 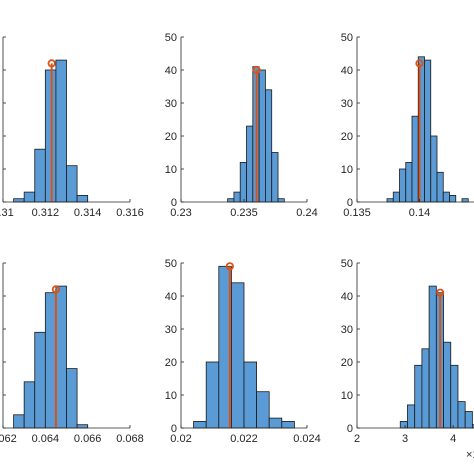 I want to click on histogram-panel-5-x-tick-label: 0.024, so click(x=307, y=439).